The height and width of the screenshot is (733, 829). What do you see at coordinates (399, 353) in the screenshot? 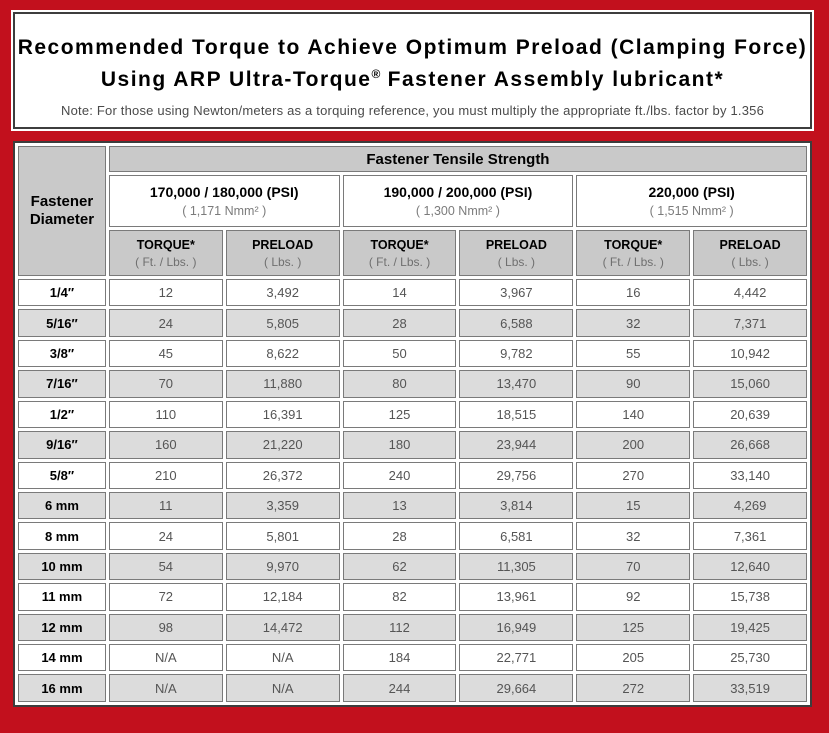
I see `torque-value-cell: 50` at bounding box center [399, 353].